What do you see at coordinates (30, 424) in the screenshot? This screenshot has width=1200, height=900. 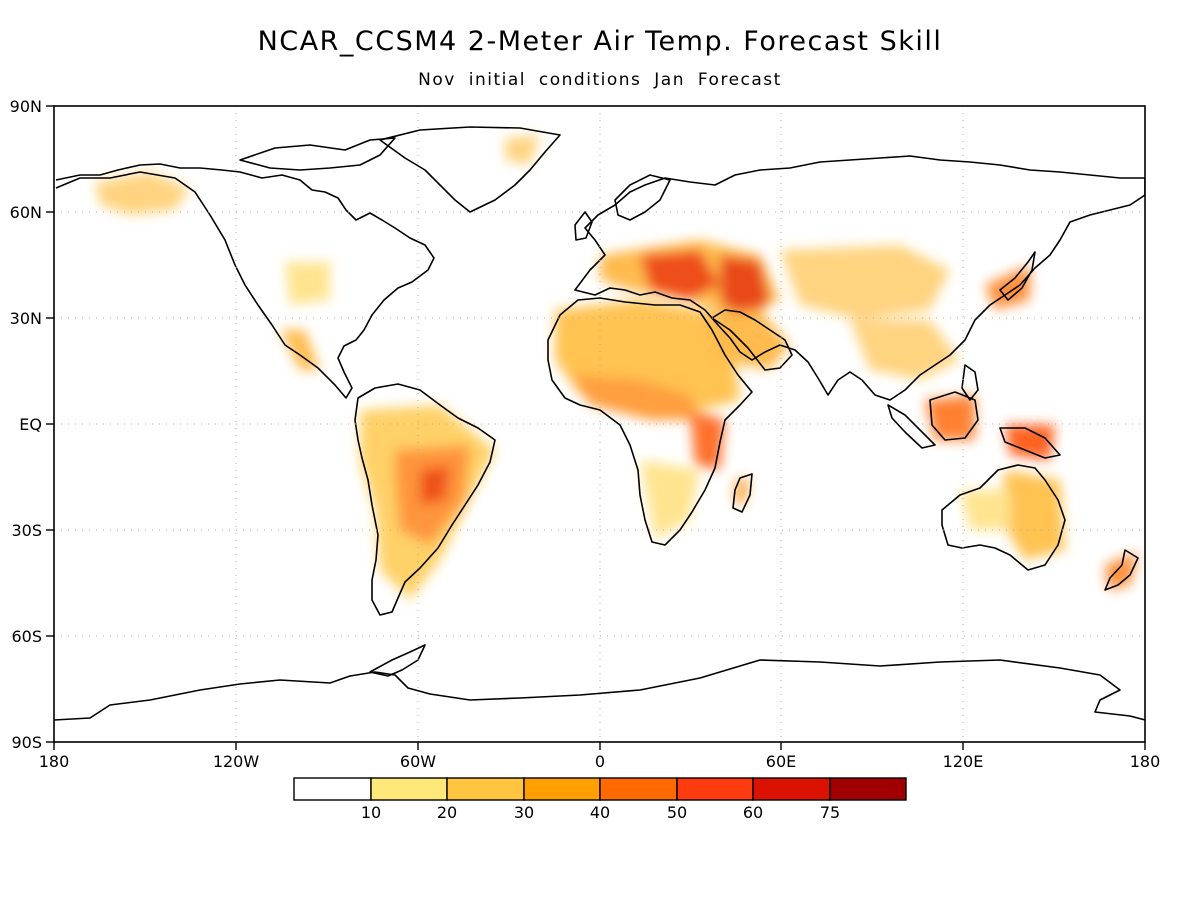 I see `lat-tick-label: EQ` at bounding box center [30, 424].